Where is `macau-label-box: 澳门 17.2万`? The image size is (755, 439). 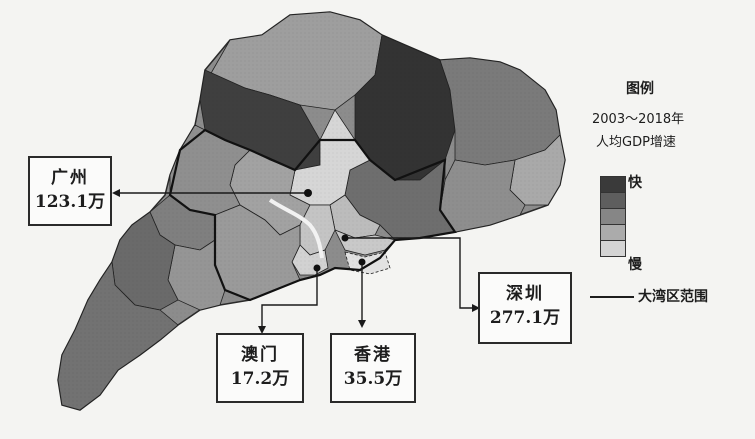 macau-label-box: 澳门 17.2万 is located at coordinates (260, 368).